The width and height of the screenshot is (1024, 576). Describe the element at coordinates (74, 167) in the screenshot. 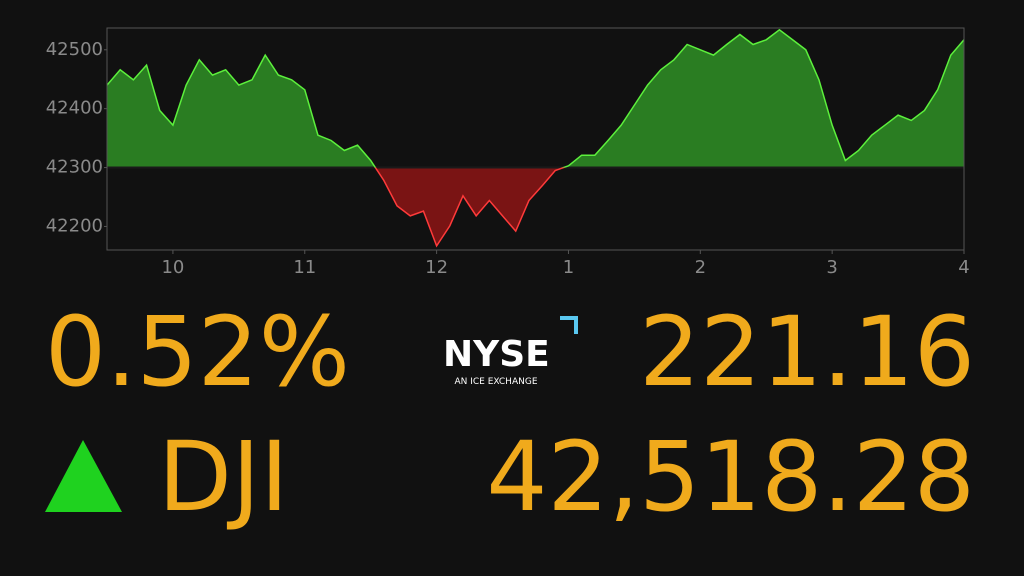

I see `y-tick-label: 42300` at that location.